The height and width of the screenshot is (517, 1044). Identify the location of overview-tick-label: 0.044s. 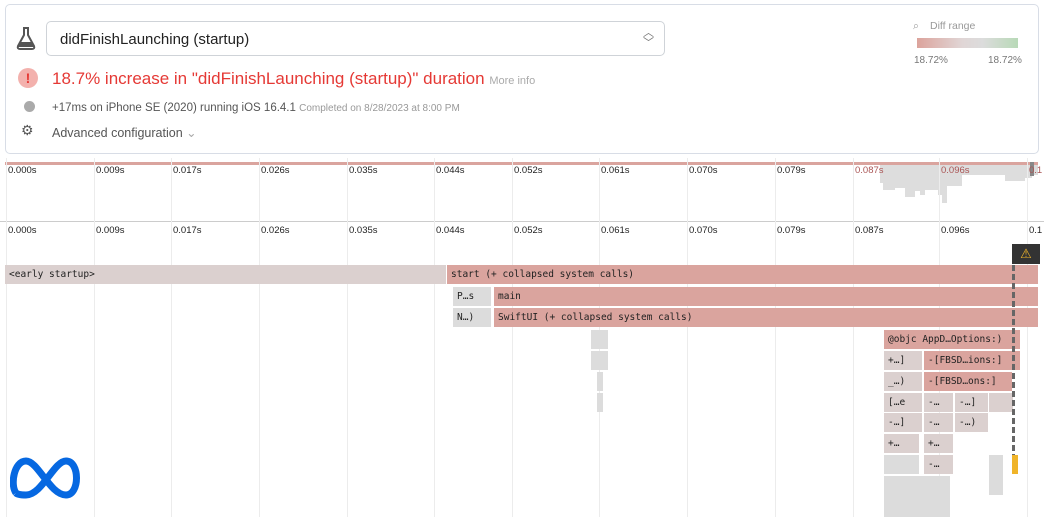
(450, 170).